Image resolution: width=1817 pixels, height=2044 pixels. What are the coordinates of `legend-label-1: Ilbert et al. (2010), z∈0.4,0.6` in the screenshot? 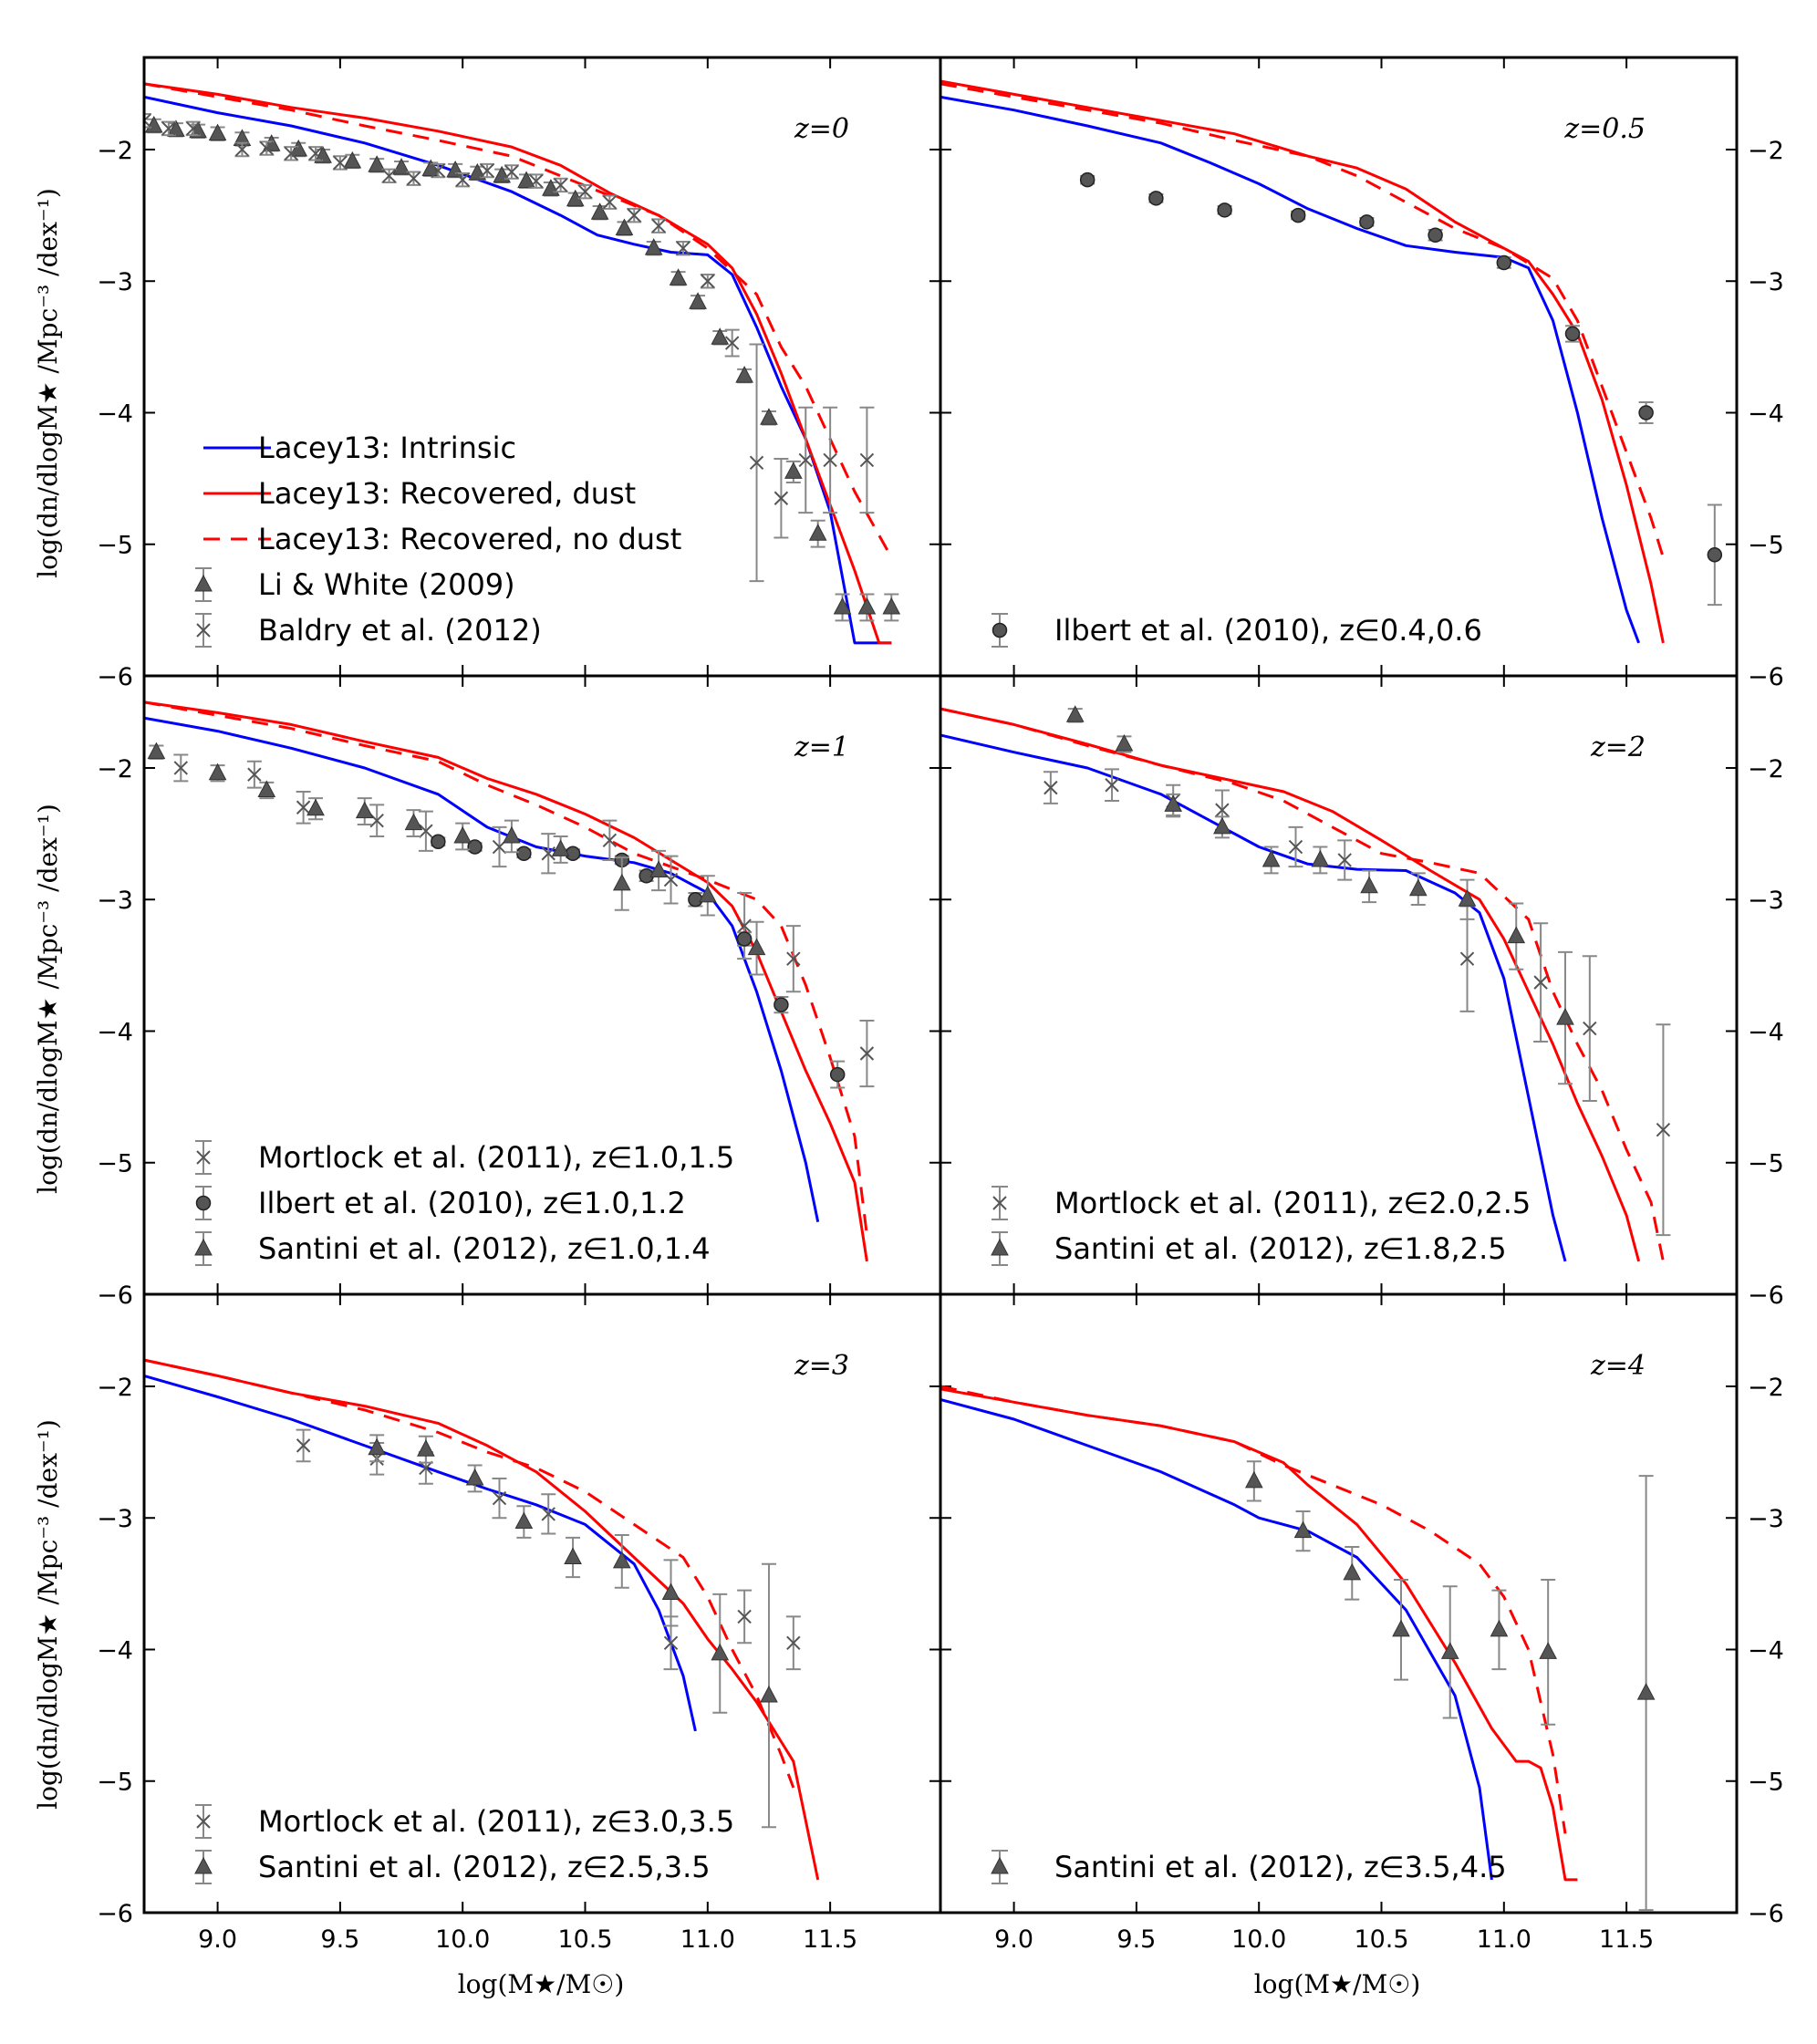 It's located at (1268, 630).